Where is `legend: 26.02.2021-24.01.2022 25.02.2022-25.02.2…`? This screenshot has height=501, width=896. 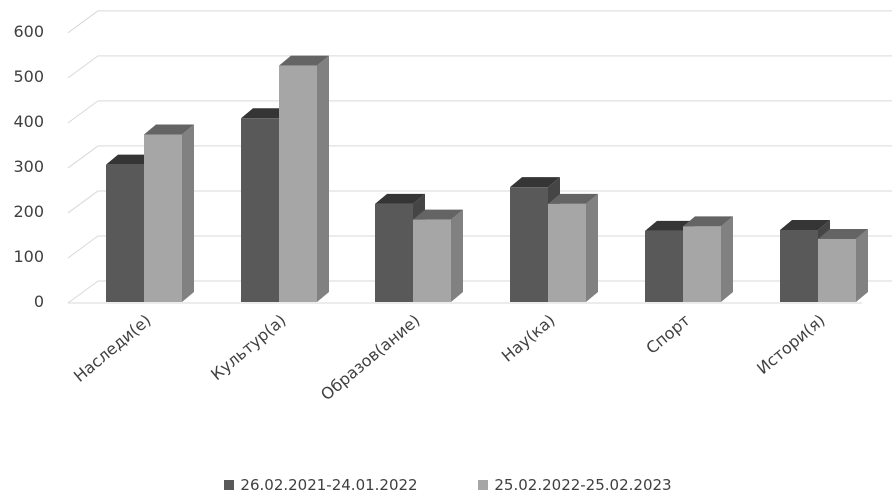 legend: 26.02.2021-24.01.2022 25.02.2022-25.02.2… is located at coordinates (448, 485).